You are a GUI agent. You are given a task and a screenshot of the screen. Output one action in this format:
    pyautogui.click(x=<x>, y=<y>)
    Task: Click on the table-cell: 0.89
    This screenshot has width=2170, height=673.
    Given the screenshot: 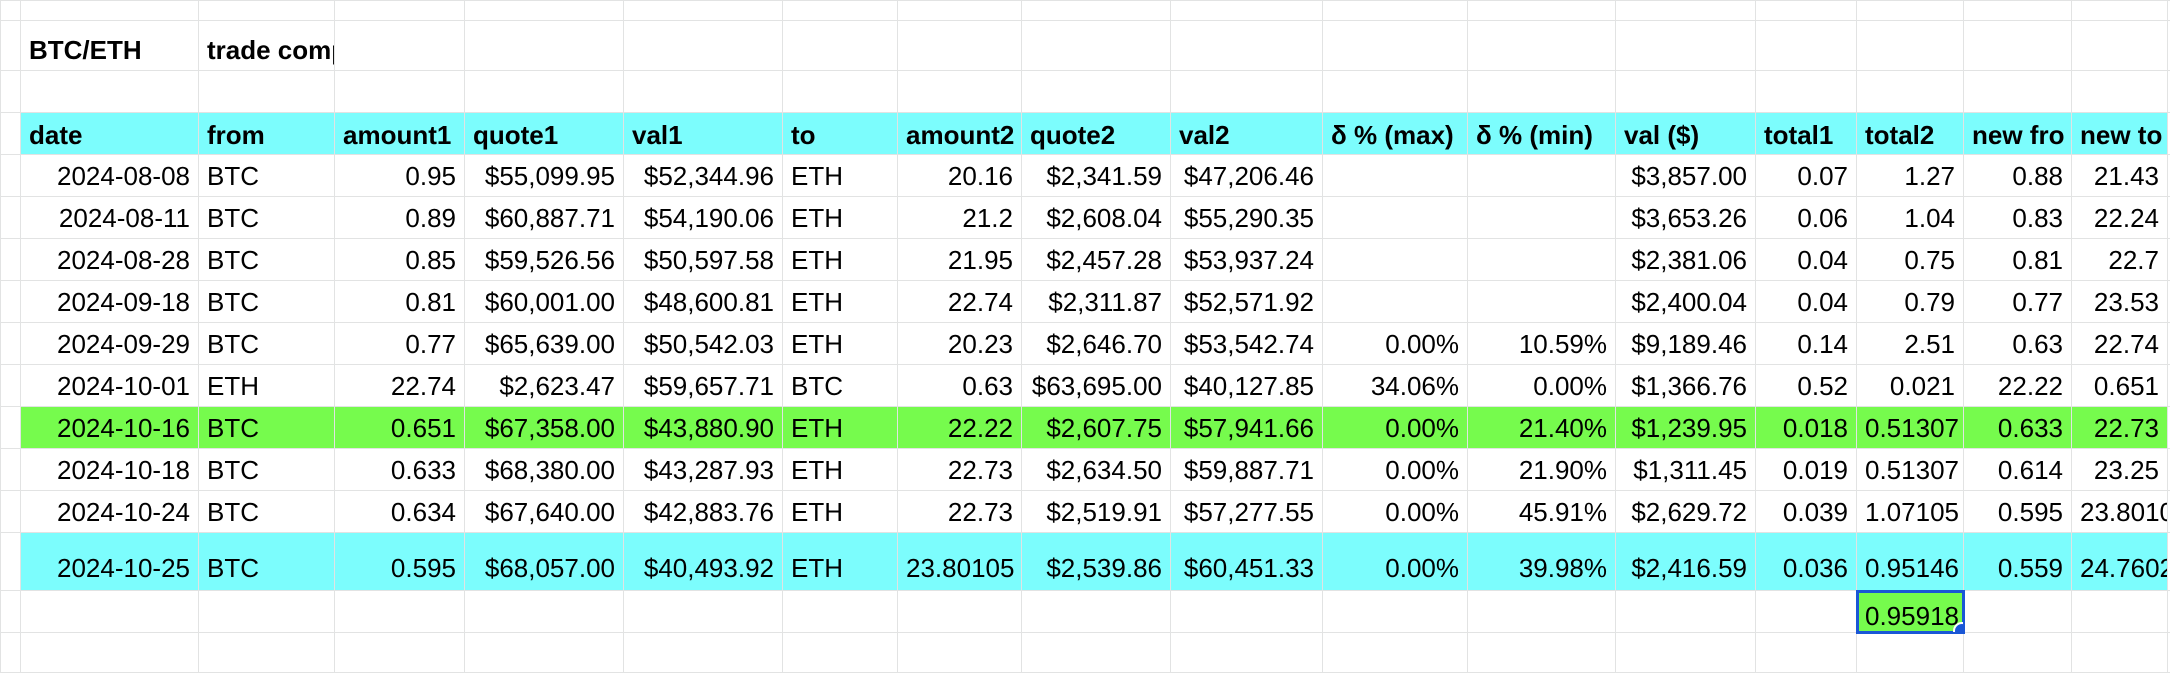 What is the action you would take?
    pyautogui.click(x=400, y=218)
    